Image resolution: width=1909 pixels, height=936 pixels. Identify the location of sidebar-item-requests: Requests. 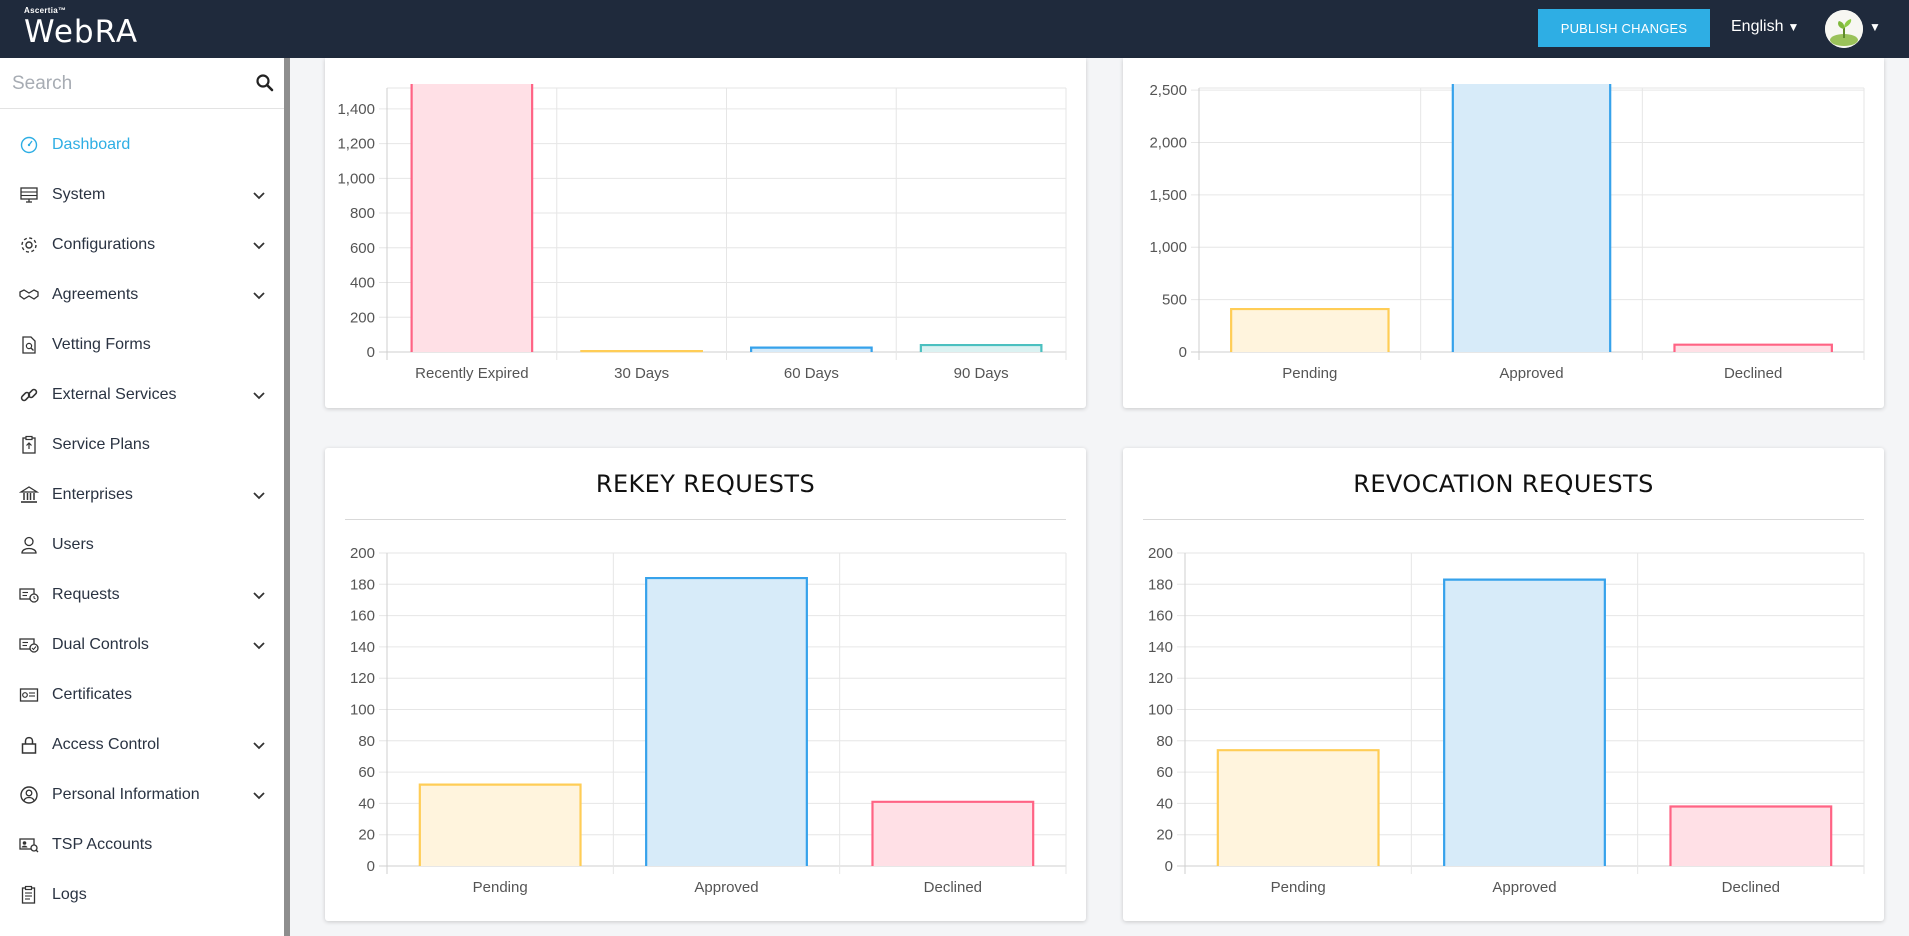
(142, 595).